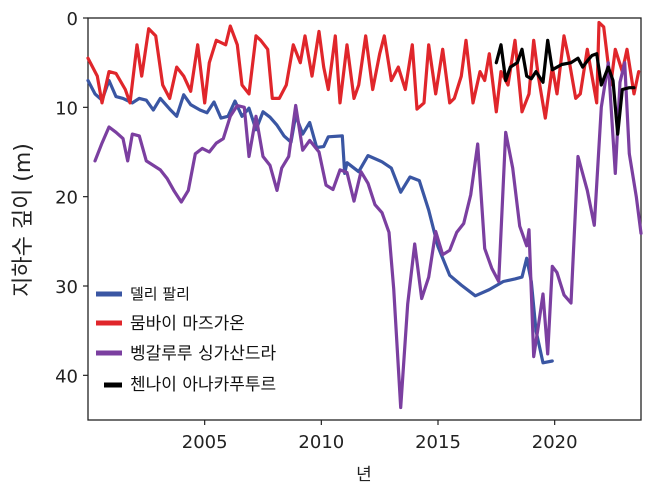 Image resolution: width=667 pixels, height=502 pixels. I want to click on y-tick-labels: 0 10 20 30 40, so click(66, 198).